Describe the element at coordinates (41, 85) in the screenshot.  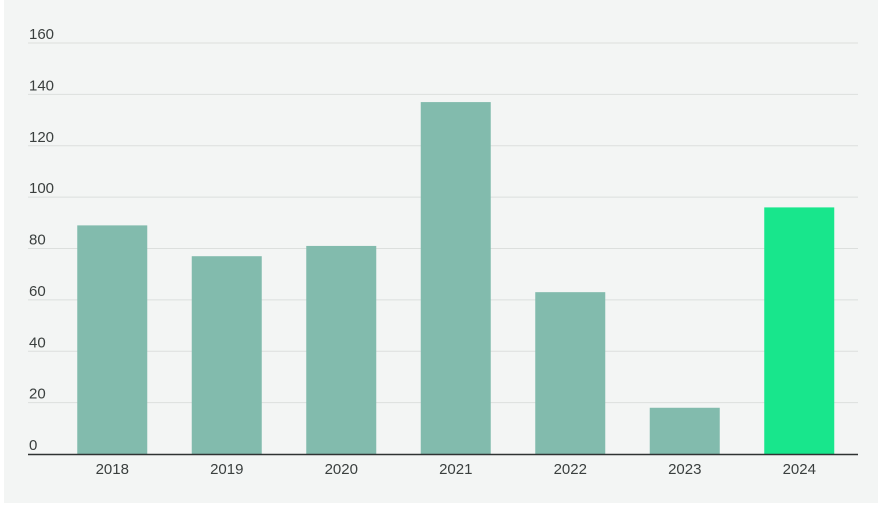
I see `y-tick-label: 140` at that location.